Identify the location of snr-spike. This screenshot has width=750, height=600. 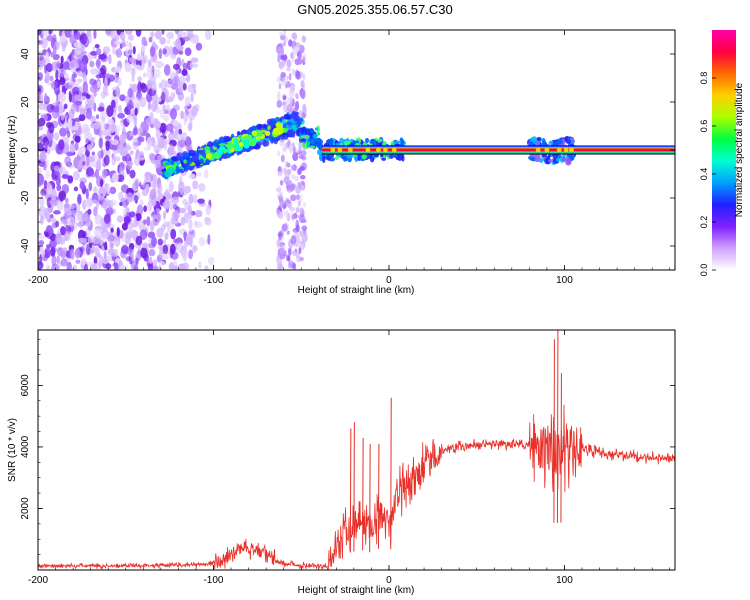
(561, 448).